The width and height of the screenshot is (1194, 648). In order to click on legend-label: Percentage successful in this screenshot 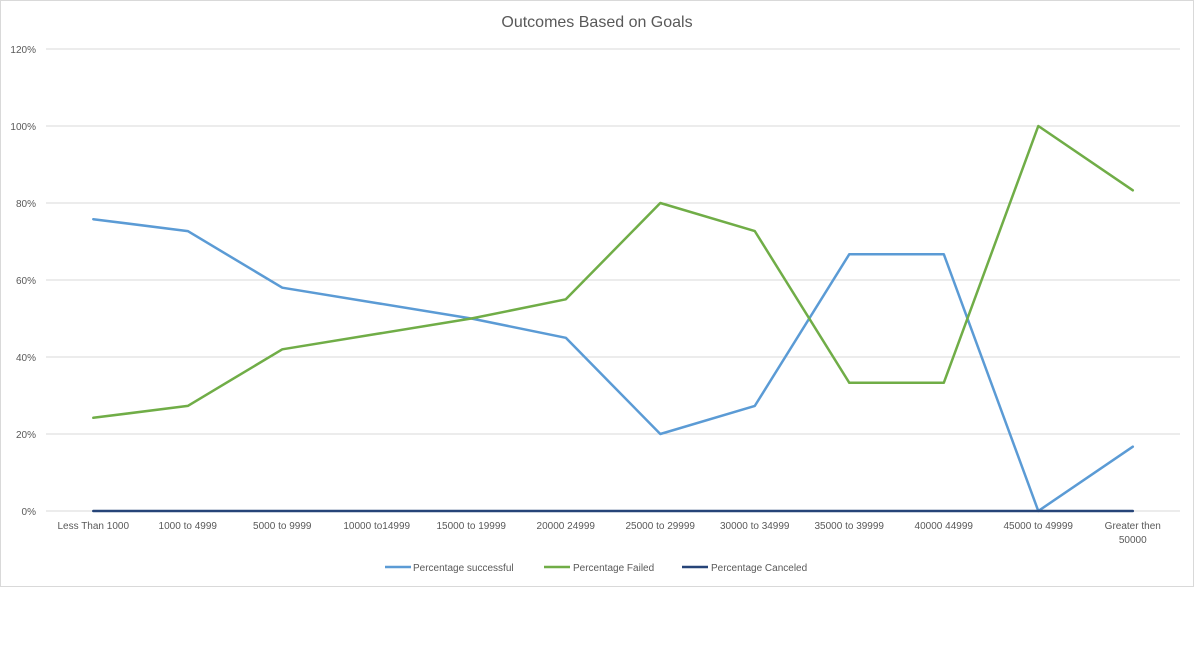, I will do `click(463, 568)`.